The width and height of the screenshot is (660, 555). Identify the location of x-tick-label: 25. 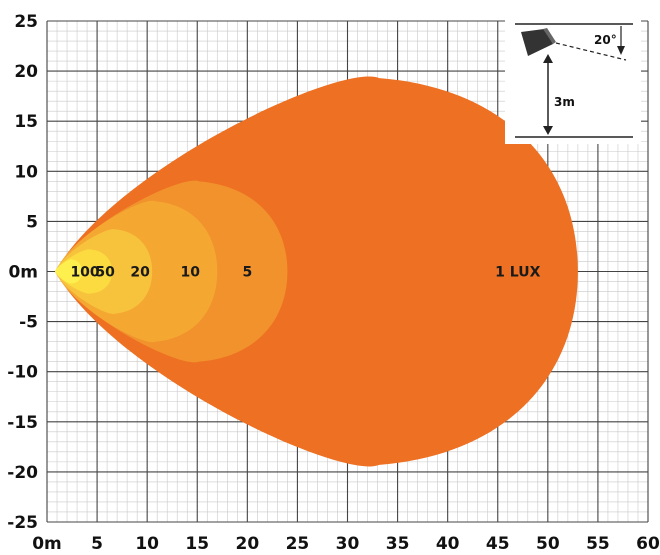
(298, 544).